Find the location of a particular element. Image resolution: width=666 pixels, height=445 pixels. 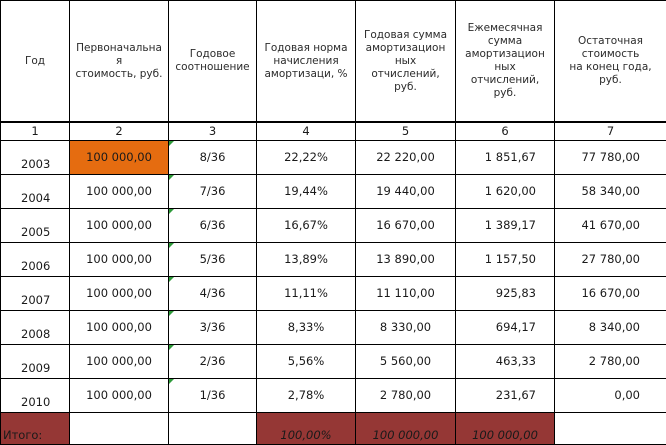

ratio-cell: 3/36 is located at coordinates (213, 328).